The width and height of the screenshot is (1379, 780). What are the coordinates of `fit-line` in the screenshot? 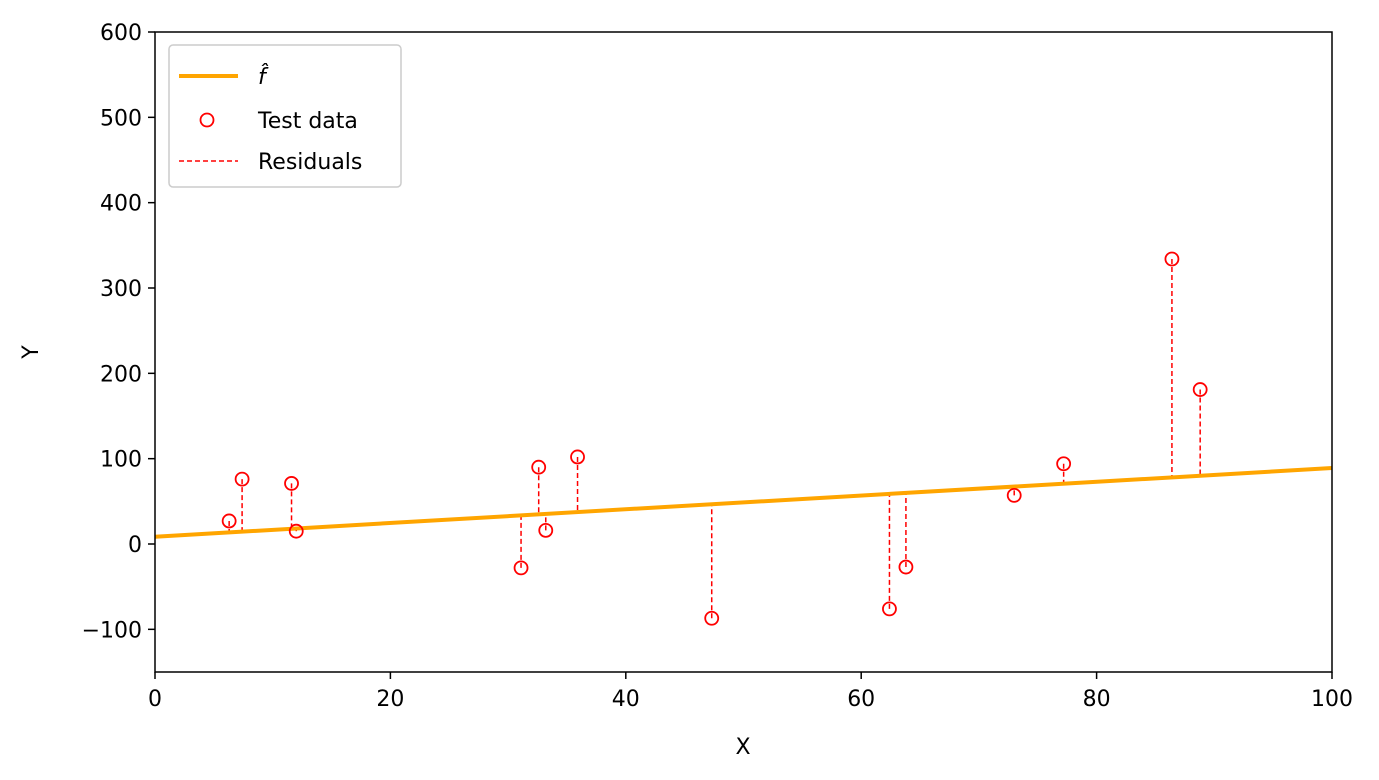 It's located at (743, 502).